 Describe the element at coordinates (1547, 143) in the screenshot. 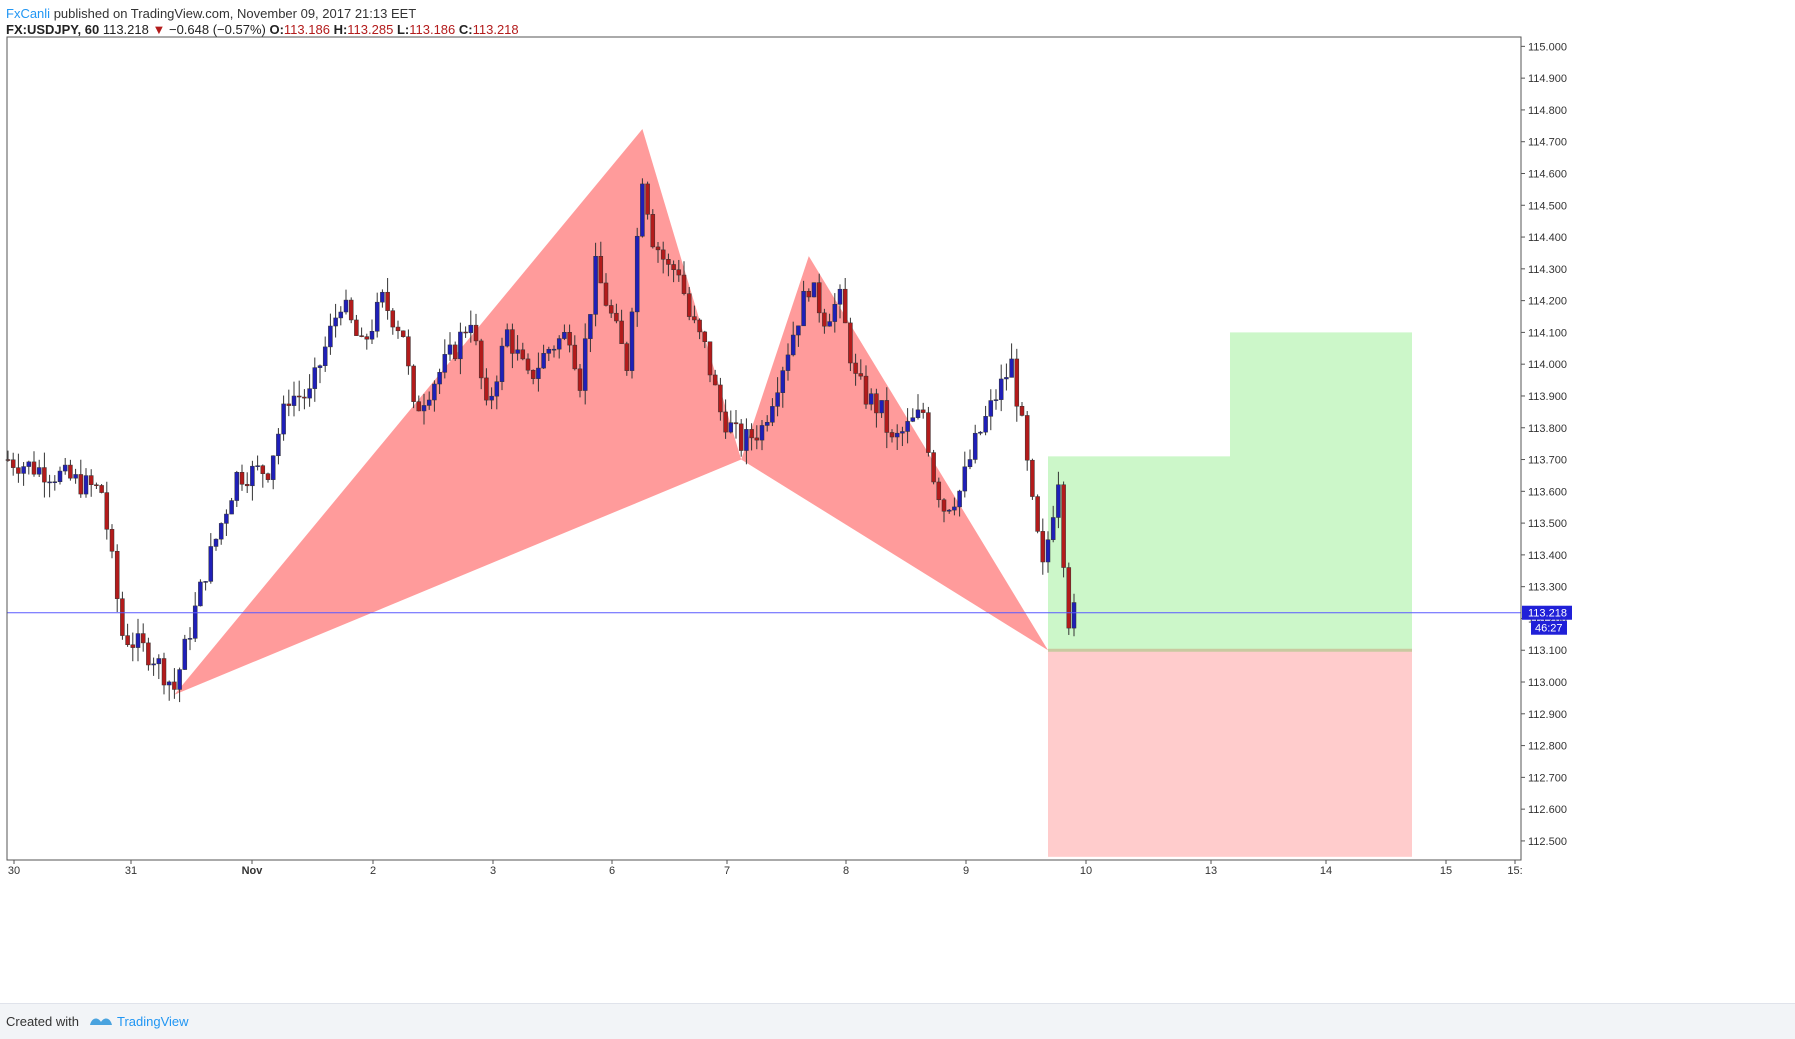

I see `y-tick-label: 114.700` at that location.